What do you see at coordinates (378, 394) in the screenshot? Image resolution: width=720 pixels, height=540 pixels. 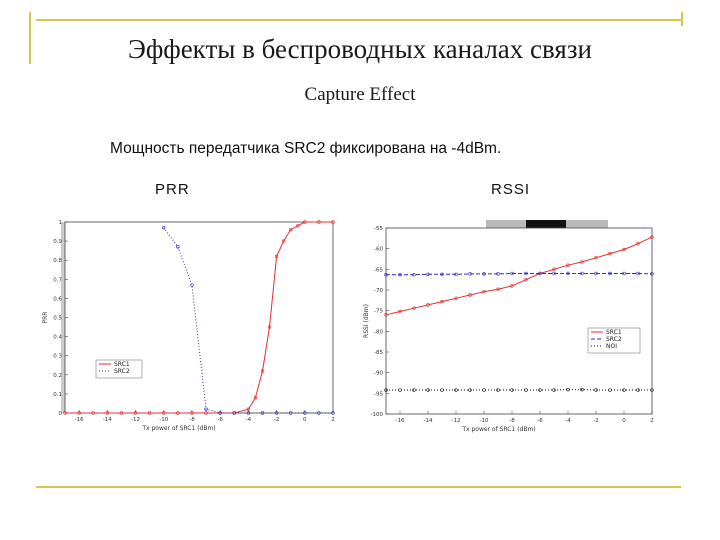 I see `y-tick-label: -95` at bounding box center [378, 394].